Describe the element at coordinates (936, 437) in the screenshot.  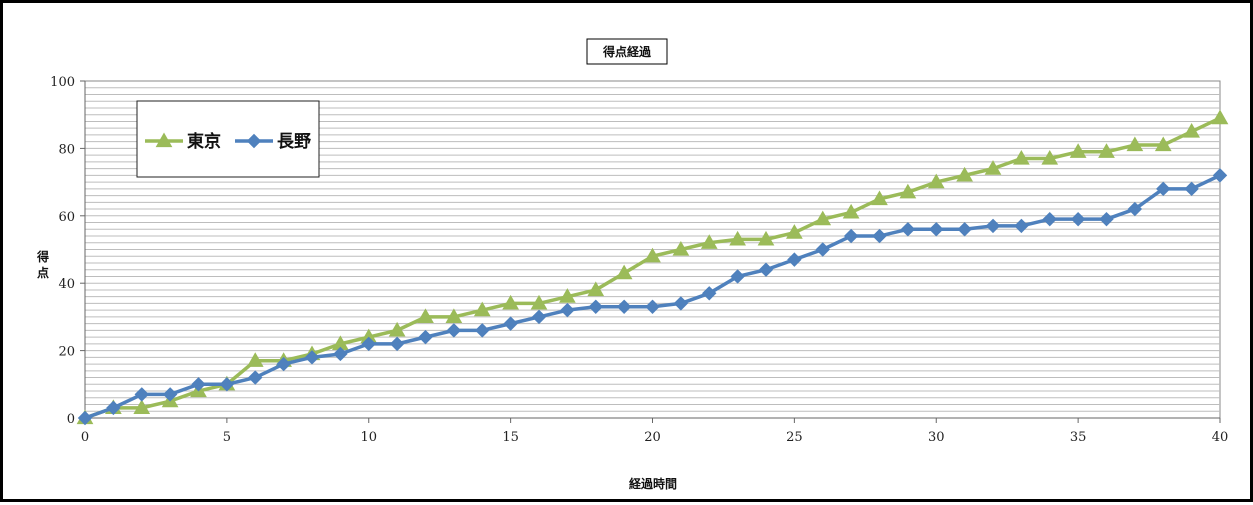
I see `x-tick-label: 30` at that location.